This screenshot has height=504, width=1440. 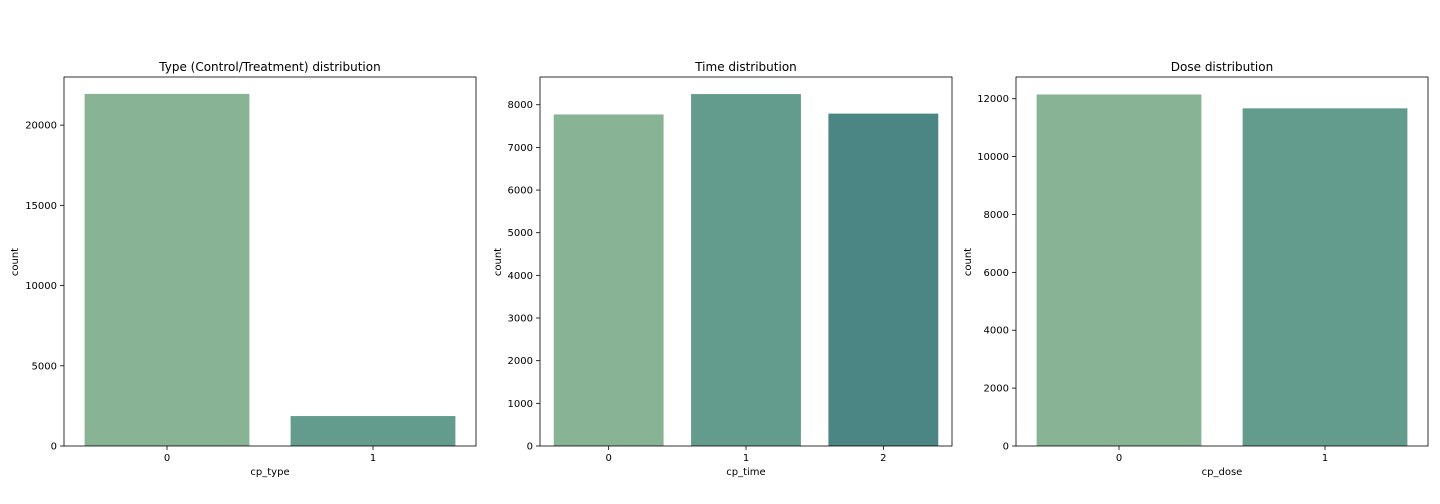 I want to click on x-axis-label: cp_type, so click(x=269, y=472).